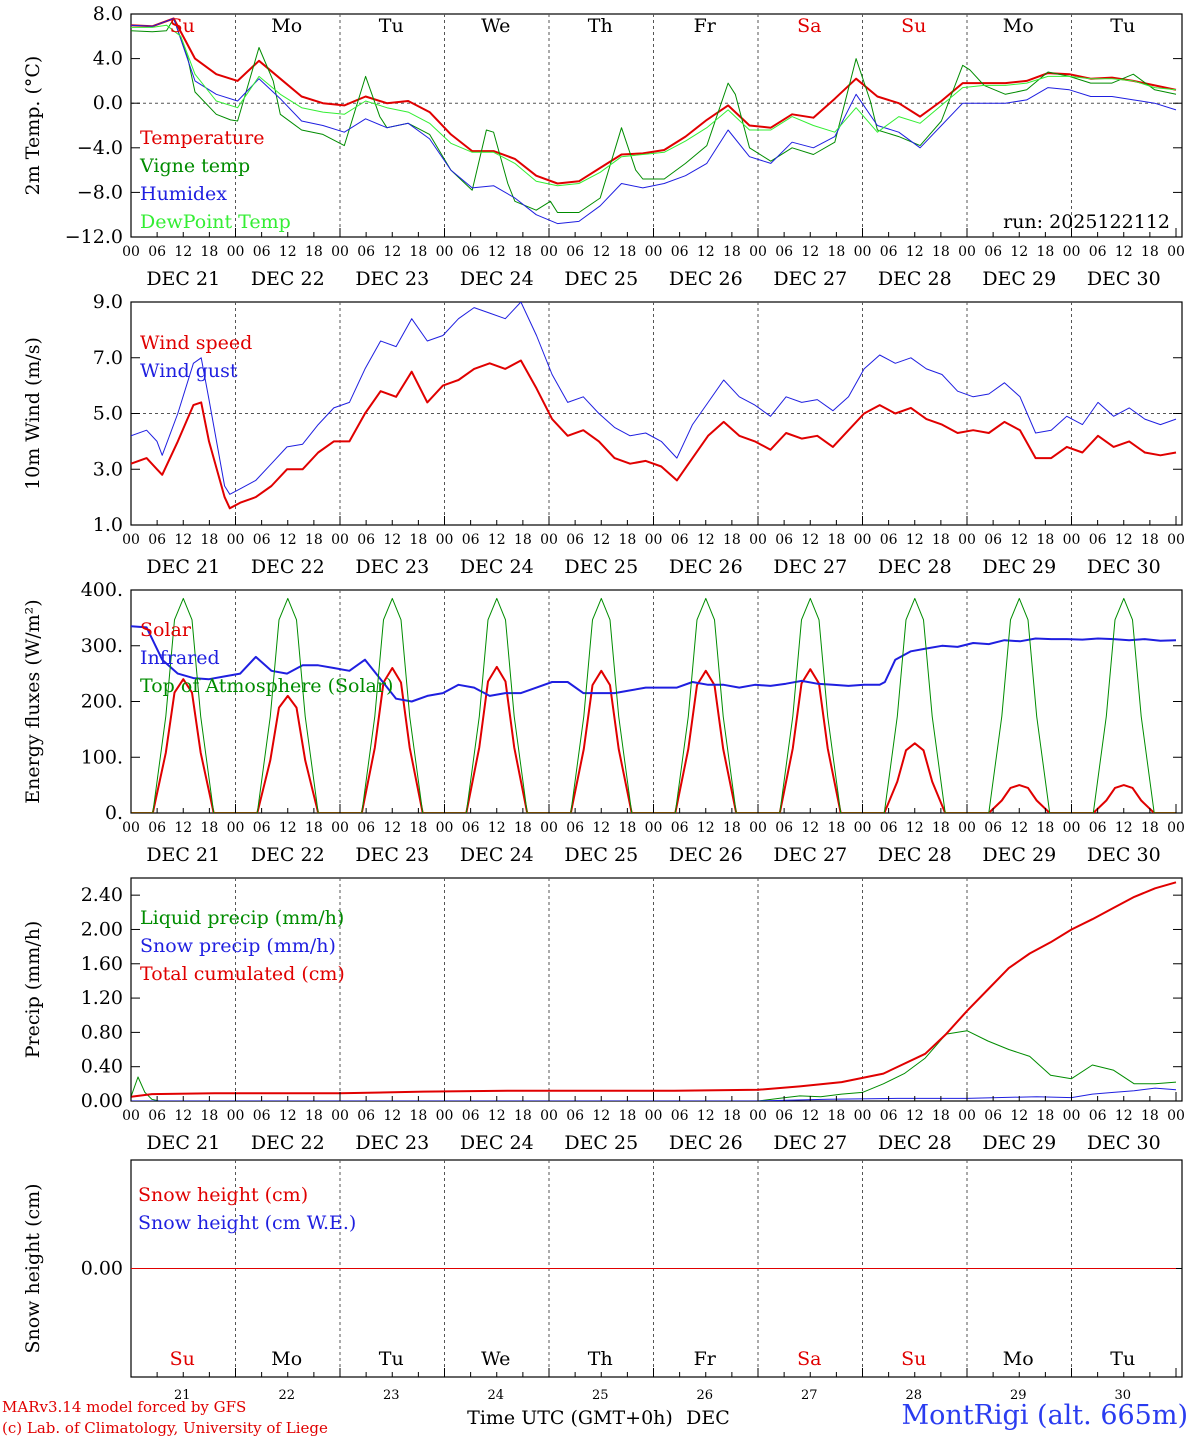  Describe the element at coordinates (33, 990) in the screenshot. I see `y-axis-title: Precip (mm/h)` at that location.